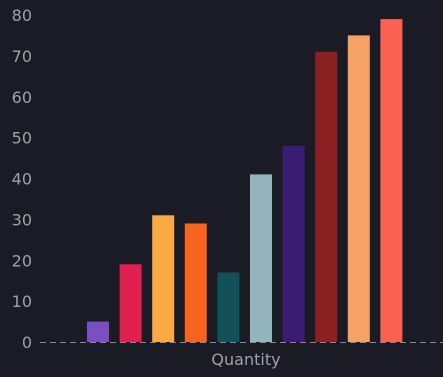 The height and width of the screenshot is (377, 443). Describe the element at coordinates (245, 359) in the screenshot. I see `x-axis-label: Quantity` at that location.